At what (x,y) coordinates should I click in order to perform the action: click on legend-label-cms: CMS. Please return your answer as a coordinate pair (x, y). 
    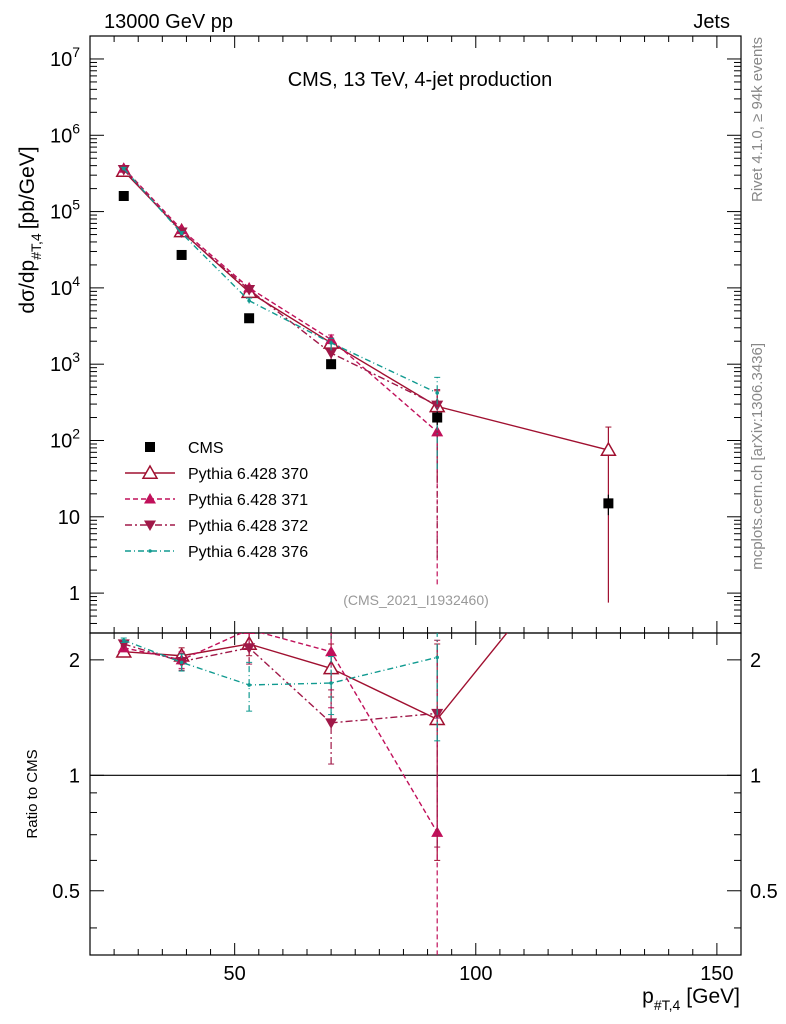
    Looking at the image, I should click on (206, 448).